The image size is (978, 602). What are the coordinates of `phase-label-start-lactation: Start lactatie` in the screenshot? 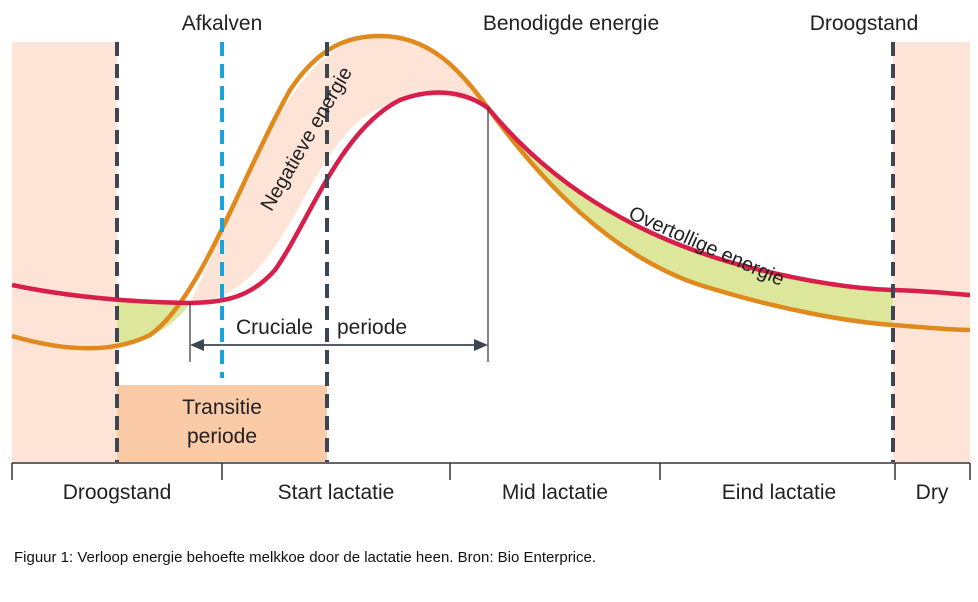 It's located at (336, 492).